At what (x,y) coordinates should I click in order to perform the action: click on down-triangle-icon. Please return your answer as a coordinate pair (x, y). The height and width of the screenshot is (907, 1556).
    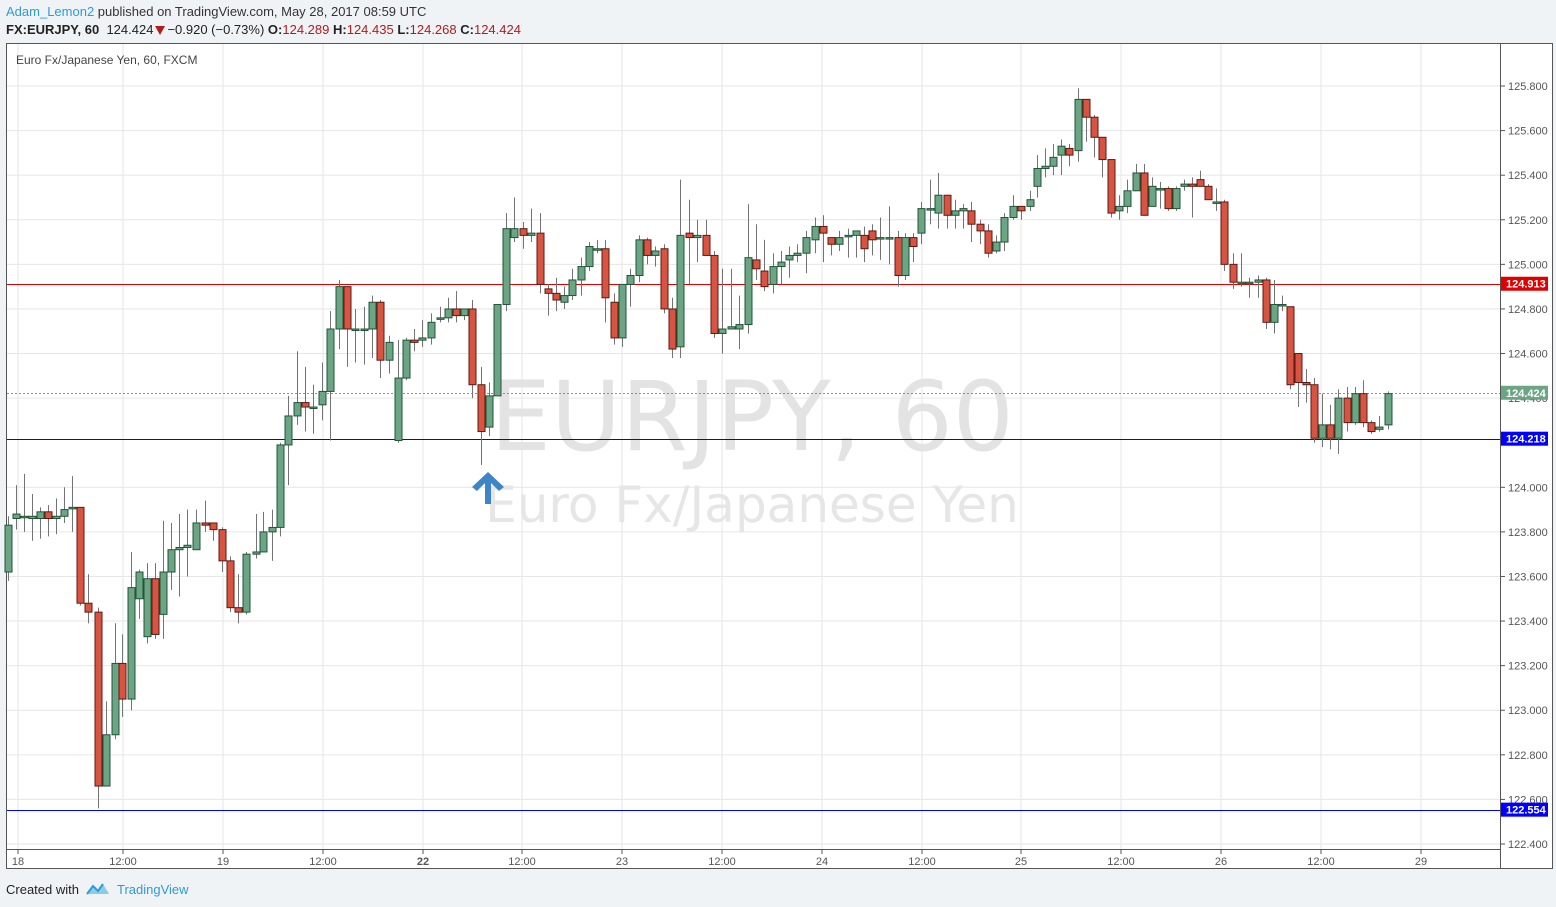
    Looking at the image, I should click on (160, 31).